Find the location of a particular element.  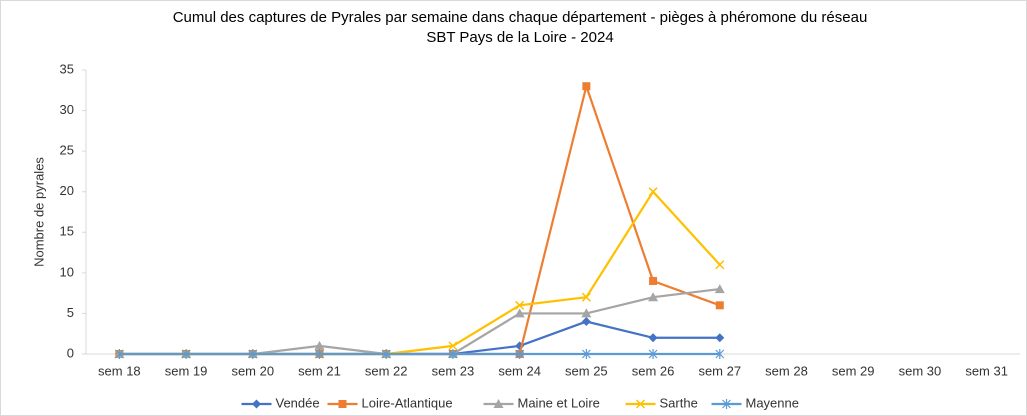

x-tick-label: sem 19 is located at coordinates (186, 370).